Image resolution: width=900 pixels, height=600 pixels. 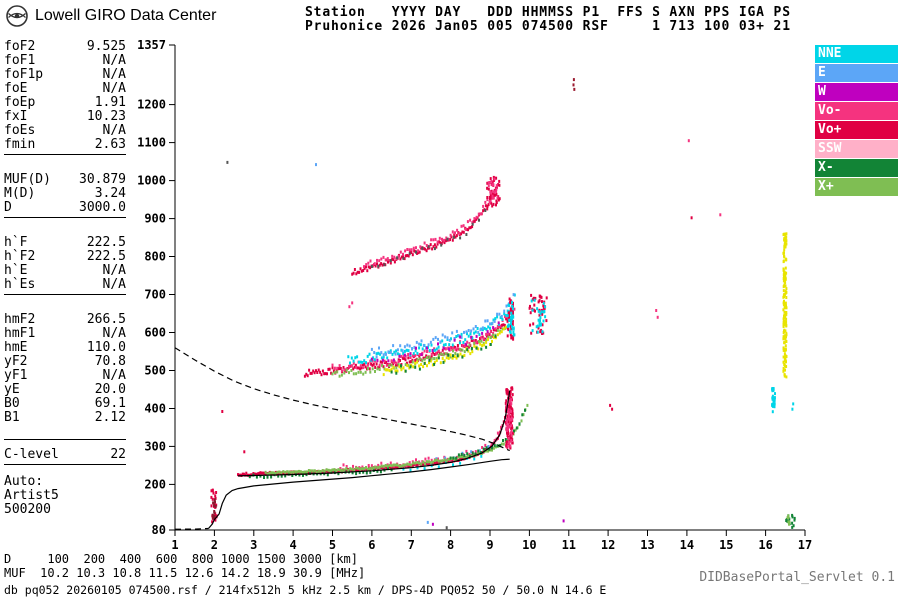 What do you see at coordinates (155, 484) in the screenshot?
I see `svg-text: 200` at bounding box center [155, 484].